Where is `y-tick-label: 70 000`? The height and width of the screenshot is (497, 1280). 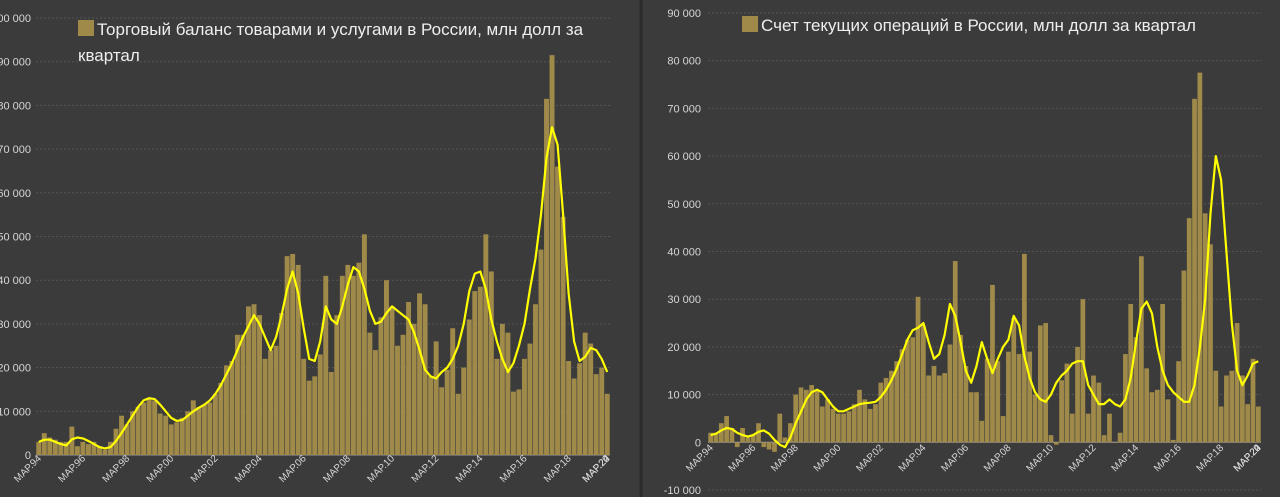
y-tick-label: 70 000 is located at coordinates (684, 109).